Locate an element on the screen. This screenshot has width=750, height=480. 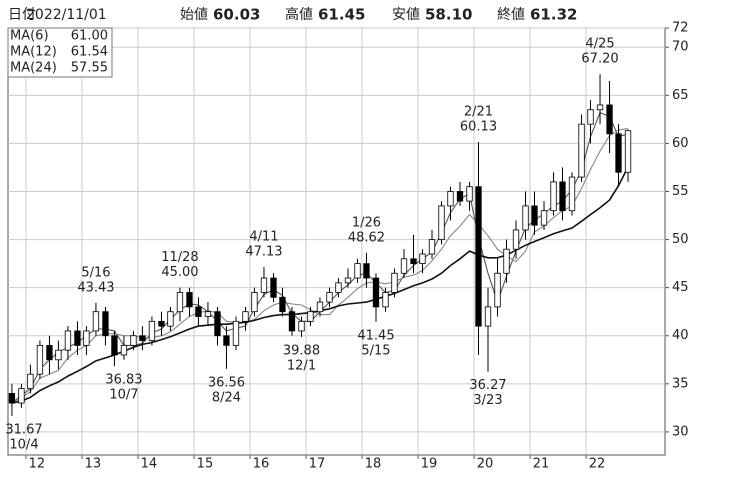
x-tick-label: 18 is located at coordinates (373, 464).